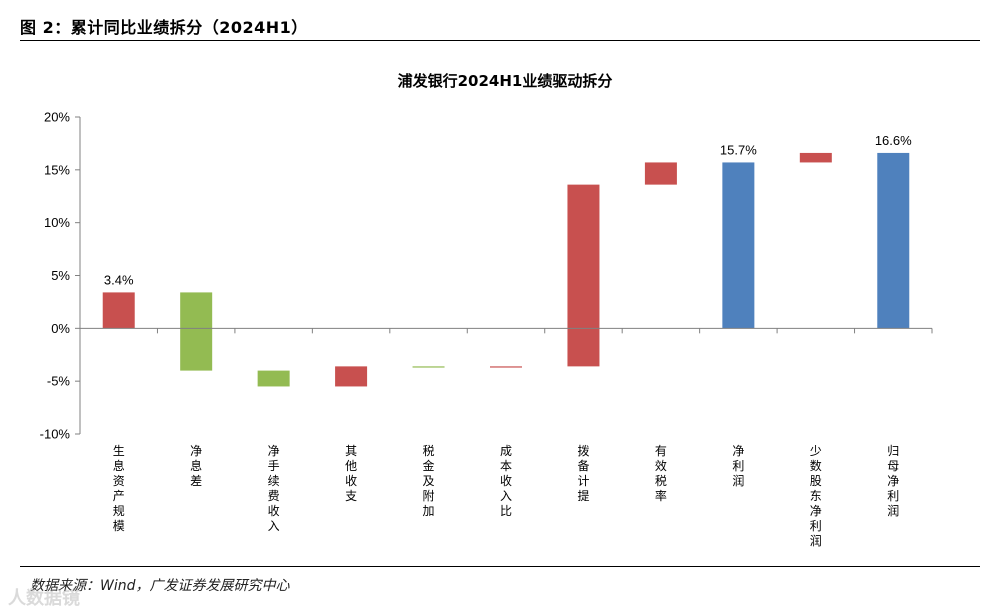 The width and height of the screenshot is (1000, 612). I want to click on category-label-4: 其他收支, so click(351, 473).